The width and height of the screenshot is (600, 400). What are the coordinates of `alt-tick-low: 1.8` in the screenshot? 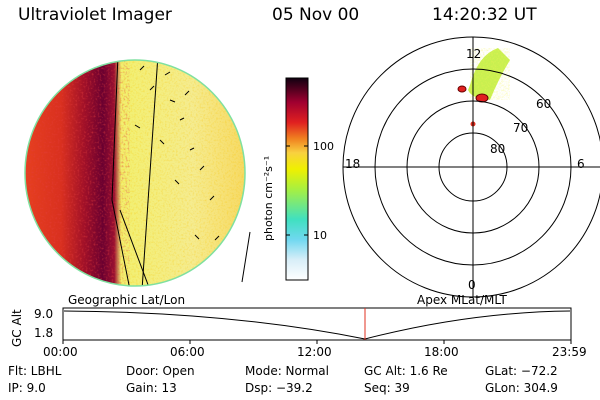 It's located at (44, 333).